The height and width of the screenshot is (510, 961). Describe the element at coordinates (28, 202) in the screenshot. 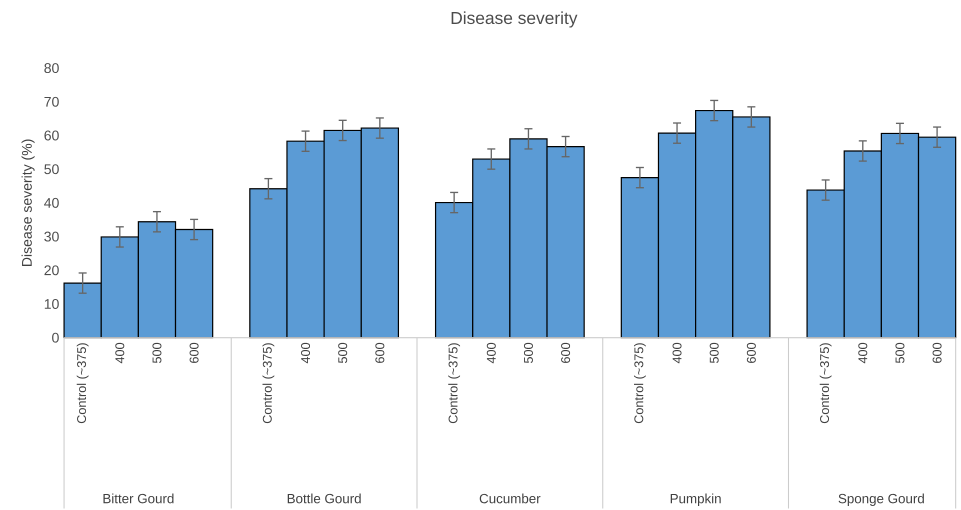

I see `y-axis-title: Disease severity (%)` at that location.